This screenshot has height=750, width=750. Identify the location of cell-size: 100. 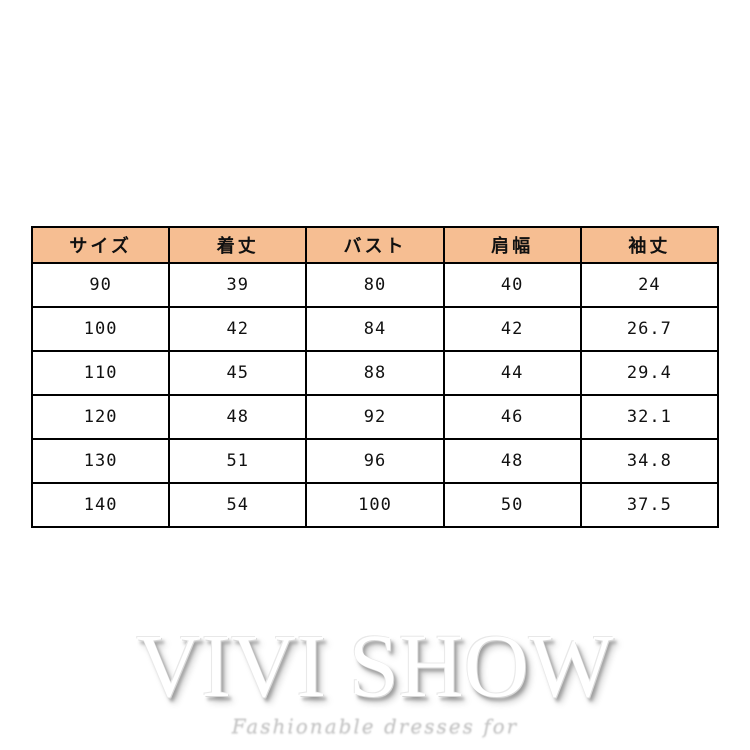
(100, 329).